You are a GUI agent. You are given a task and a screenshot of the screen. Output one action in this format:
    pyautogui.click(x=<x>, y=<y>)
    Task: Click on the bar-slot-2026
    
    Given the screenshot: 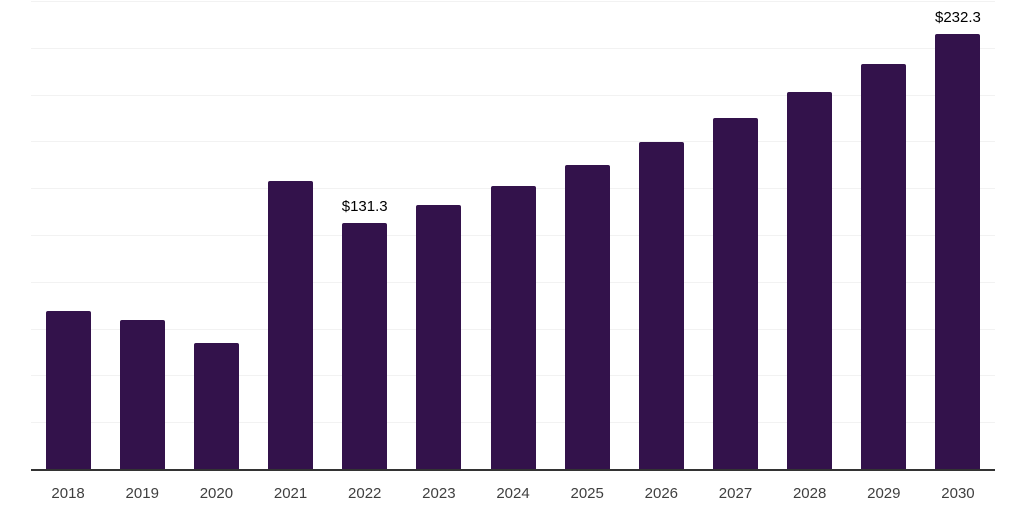 What is the action you would take?
    pyautogui.click(x=661, y=235)
    